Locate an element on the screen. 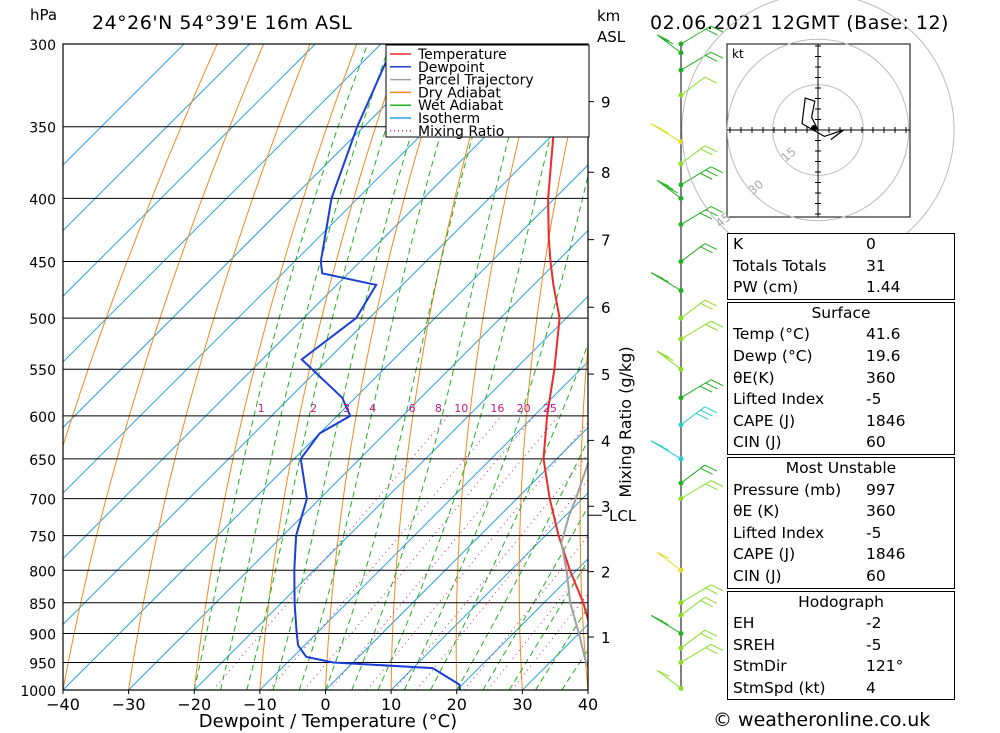  legend-label: Mixing Ratio is located at coordinates (461, 132).